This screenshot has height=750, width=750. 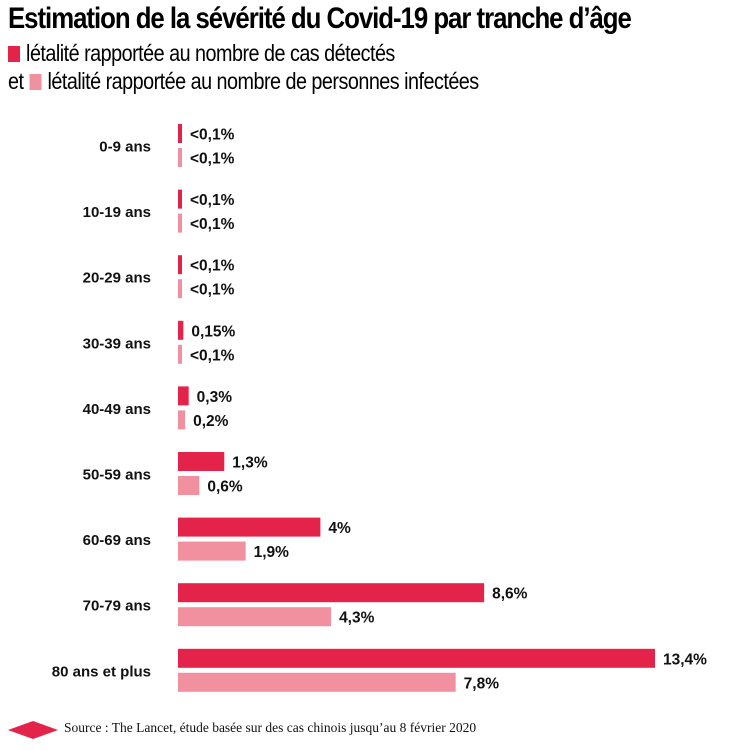 What do you see at coordinates (117, 212) in the screenshot?
I see `category-label: 10-19 ans` at bounding box center [117, 212].